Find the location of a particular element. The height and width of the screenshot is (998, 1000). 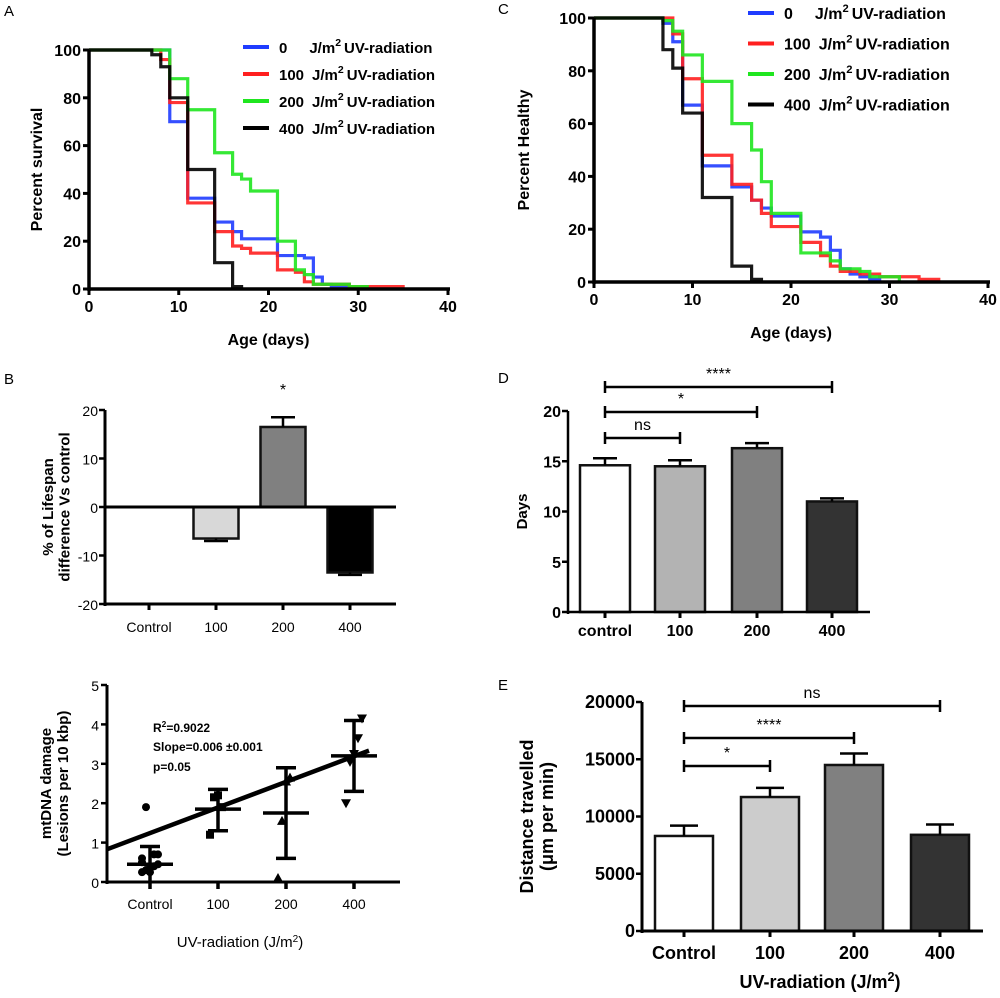

slope-annotation: Slope=0.006 ±0.001 is located at coordinates (208, 747).